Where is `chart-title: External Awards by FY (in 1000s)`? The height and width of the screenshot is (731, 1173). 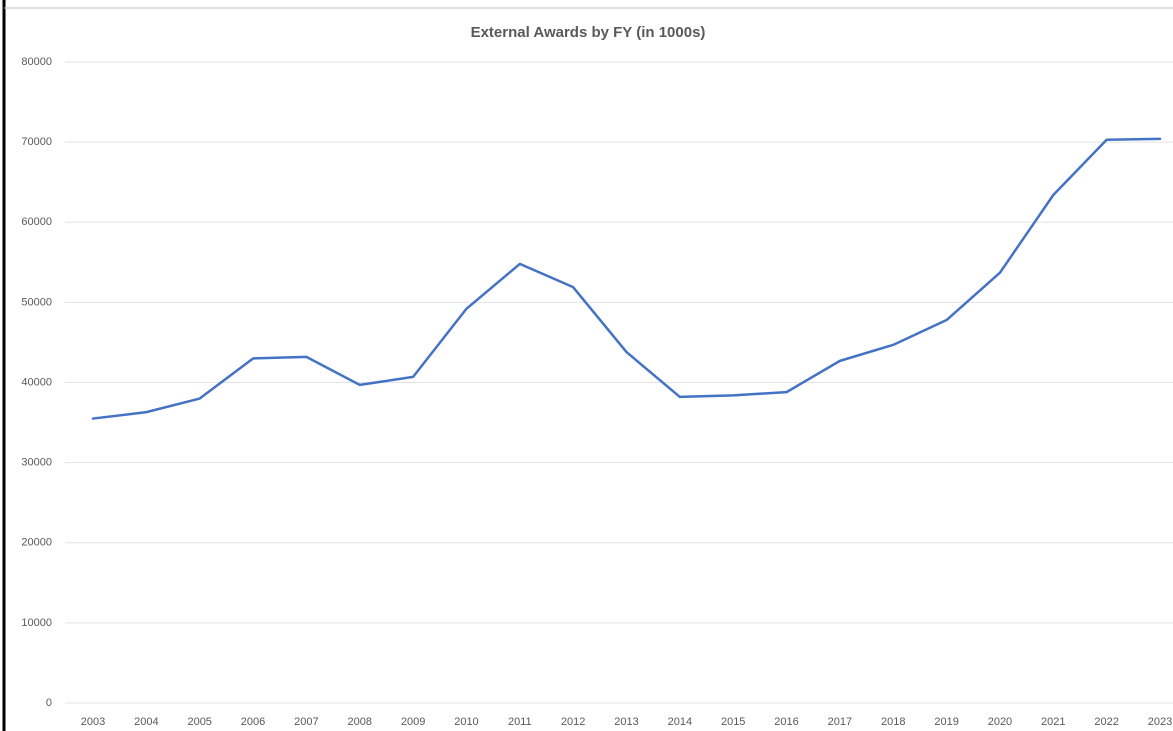 chart-title: External Awards by FY (in 1000s) is located at coordinates (588, 32).